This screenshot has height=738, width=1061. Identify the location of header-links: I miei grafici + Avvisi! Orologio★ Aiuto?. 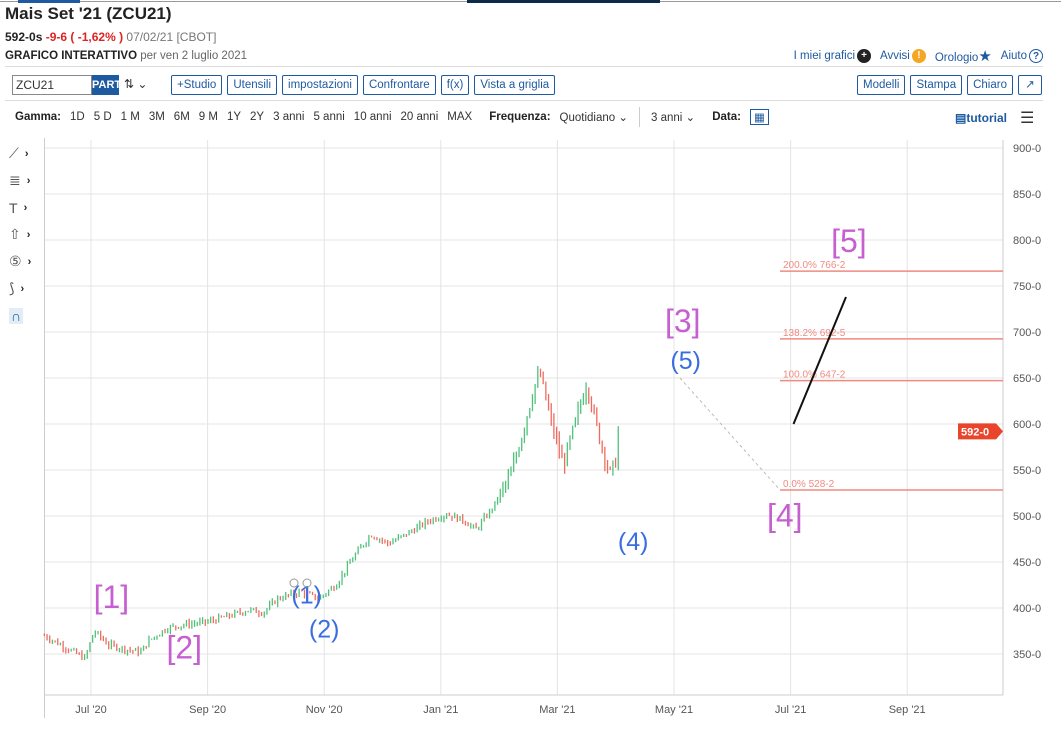
(918, 56).